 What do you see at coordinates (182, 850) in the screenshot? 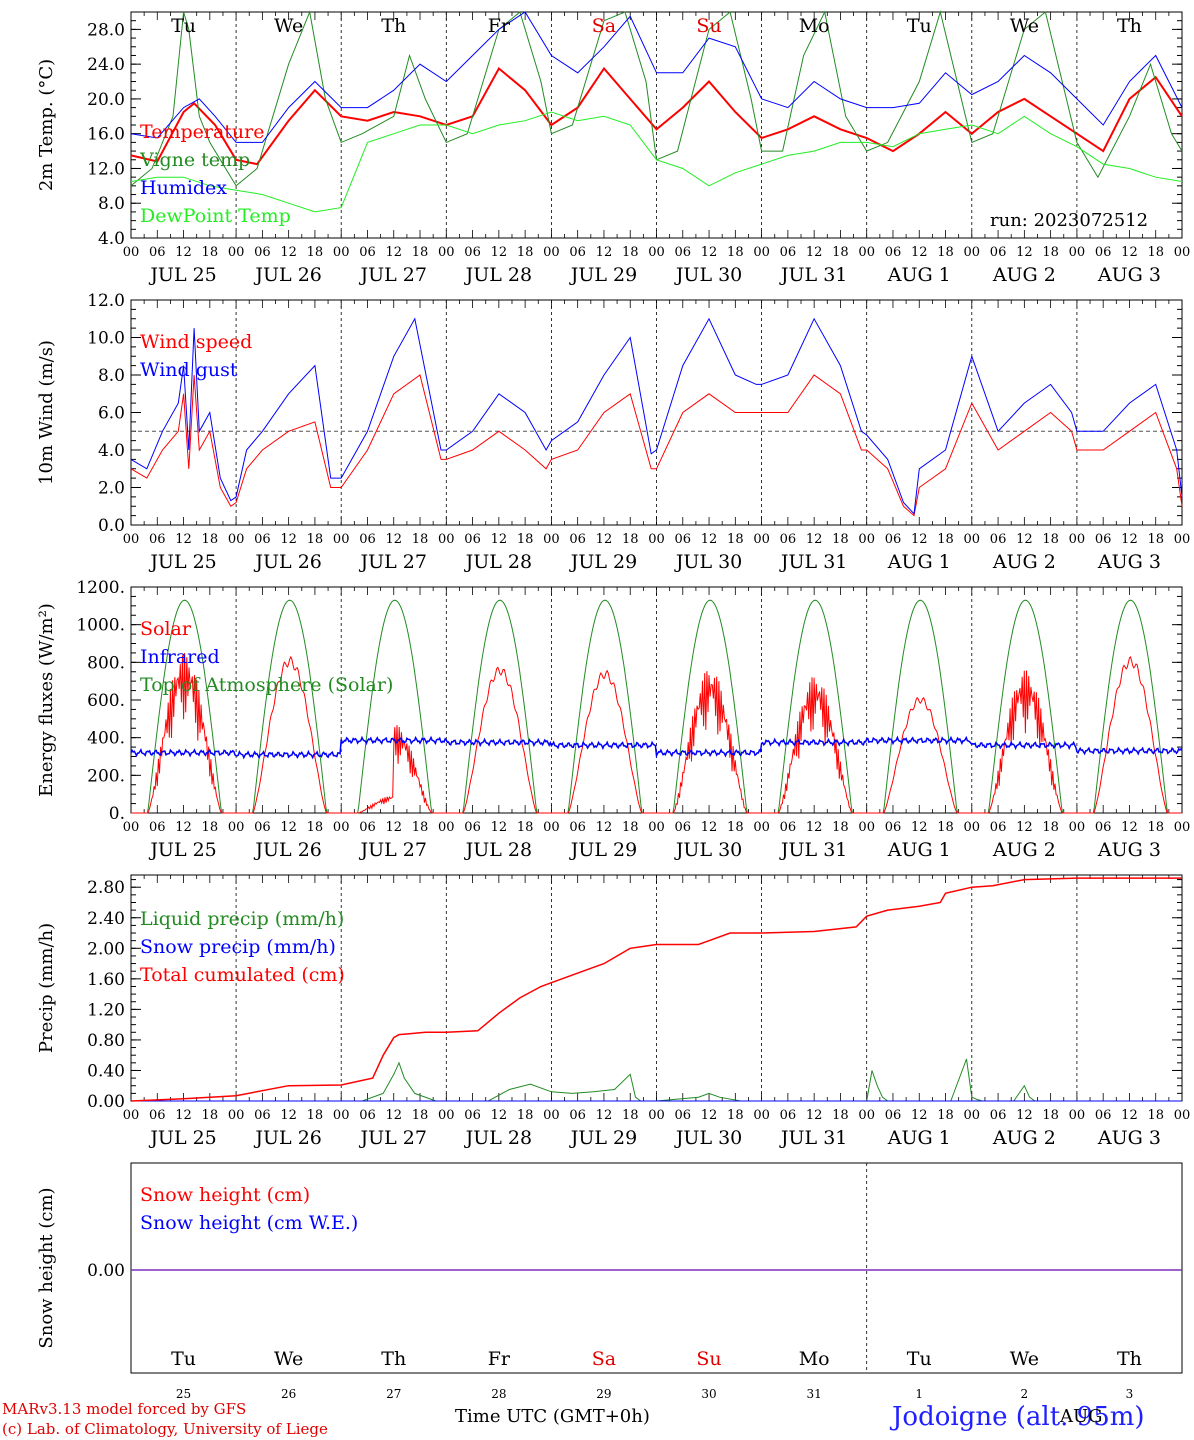
I see `date-label: JUL 25` at bounding box center [182, 850].